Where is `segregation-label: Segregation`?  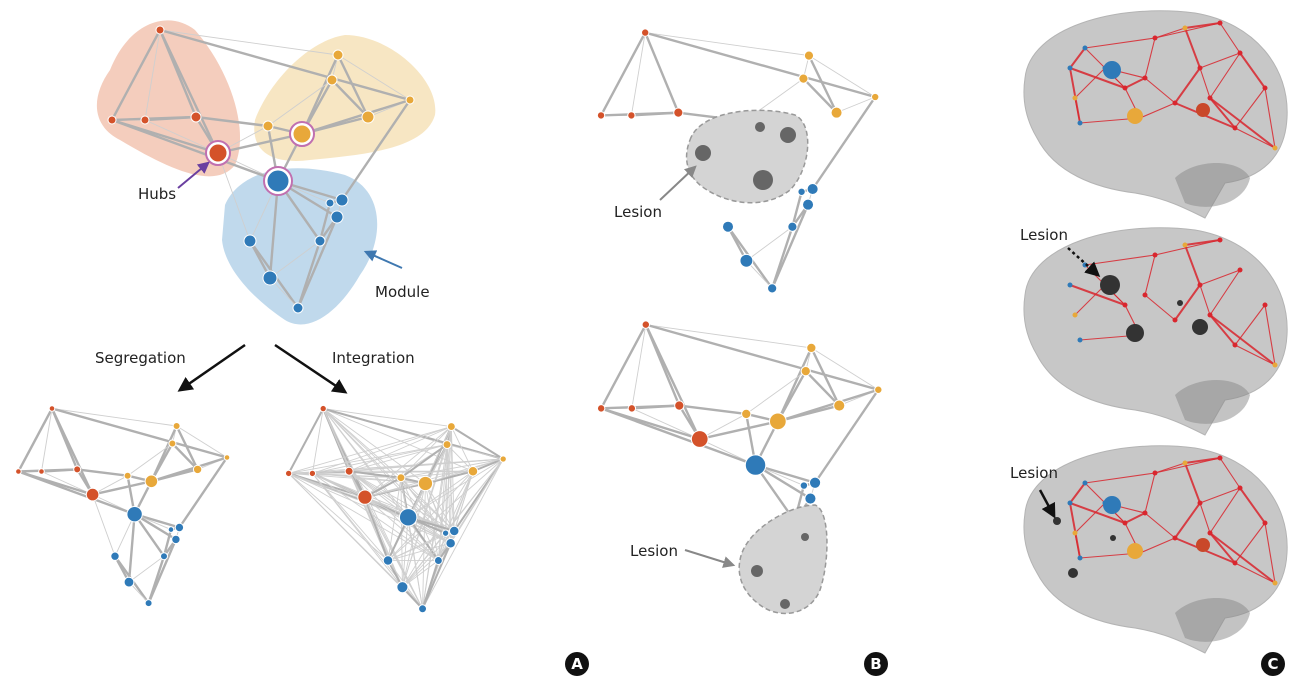
segregation-label: Segregation is located at coordinates (140, 358).